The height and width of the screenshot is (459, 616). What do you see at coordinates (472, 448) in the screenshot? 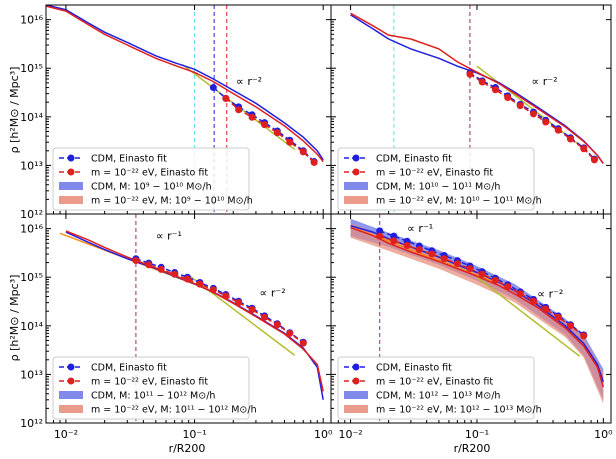
I see `x-axis-label-right: r/R200` at bounding box center [472, 448].